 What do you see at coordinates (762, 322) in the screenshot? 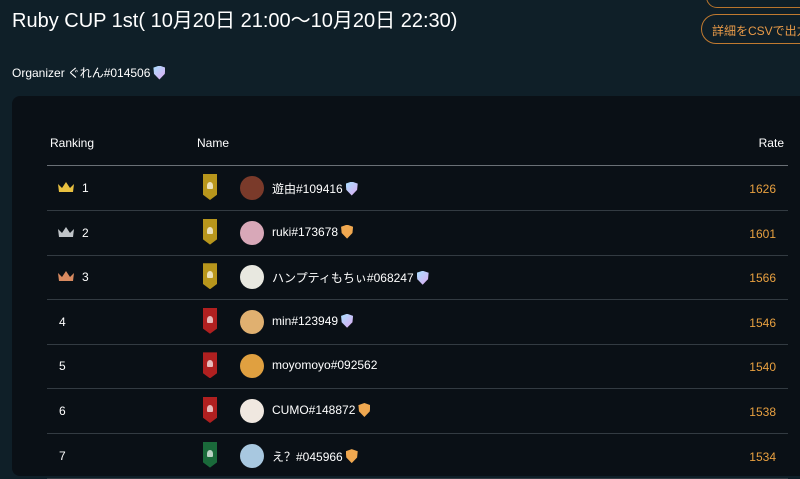
I see `rate-value: 1546` at bounding box center [762, 322].